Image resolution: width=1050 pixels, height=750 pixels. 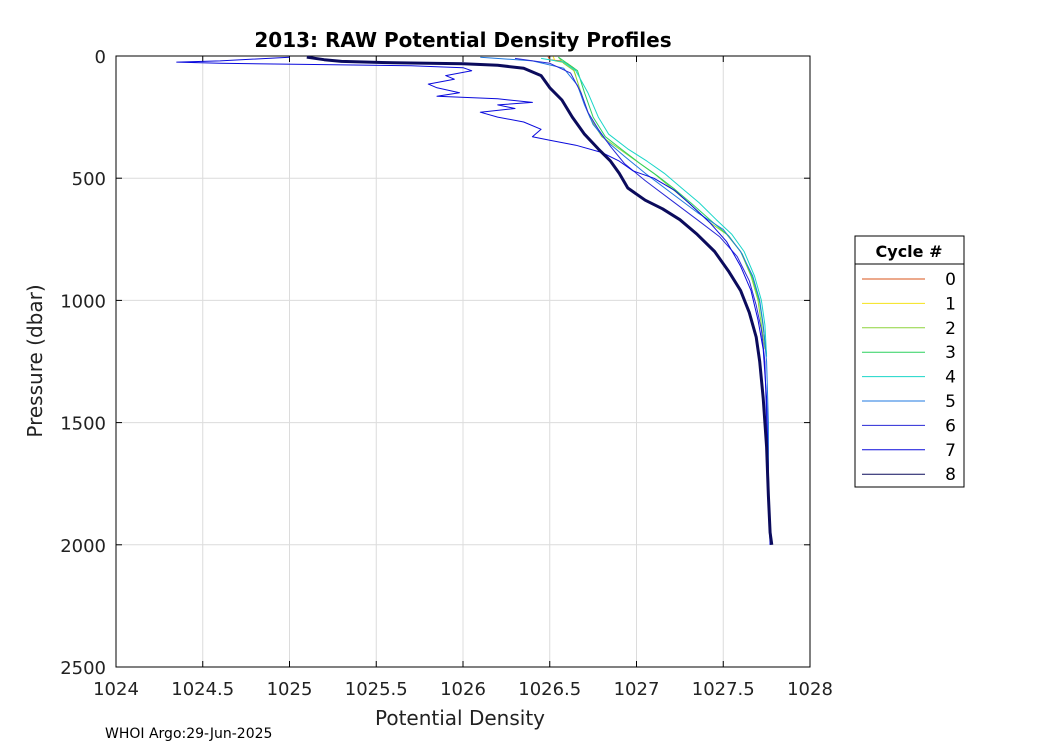 What do you see at coordinates (83, 668) in the screenshot?
I see `y-tick-label: 2500` at bounding box center [83, 668].